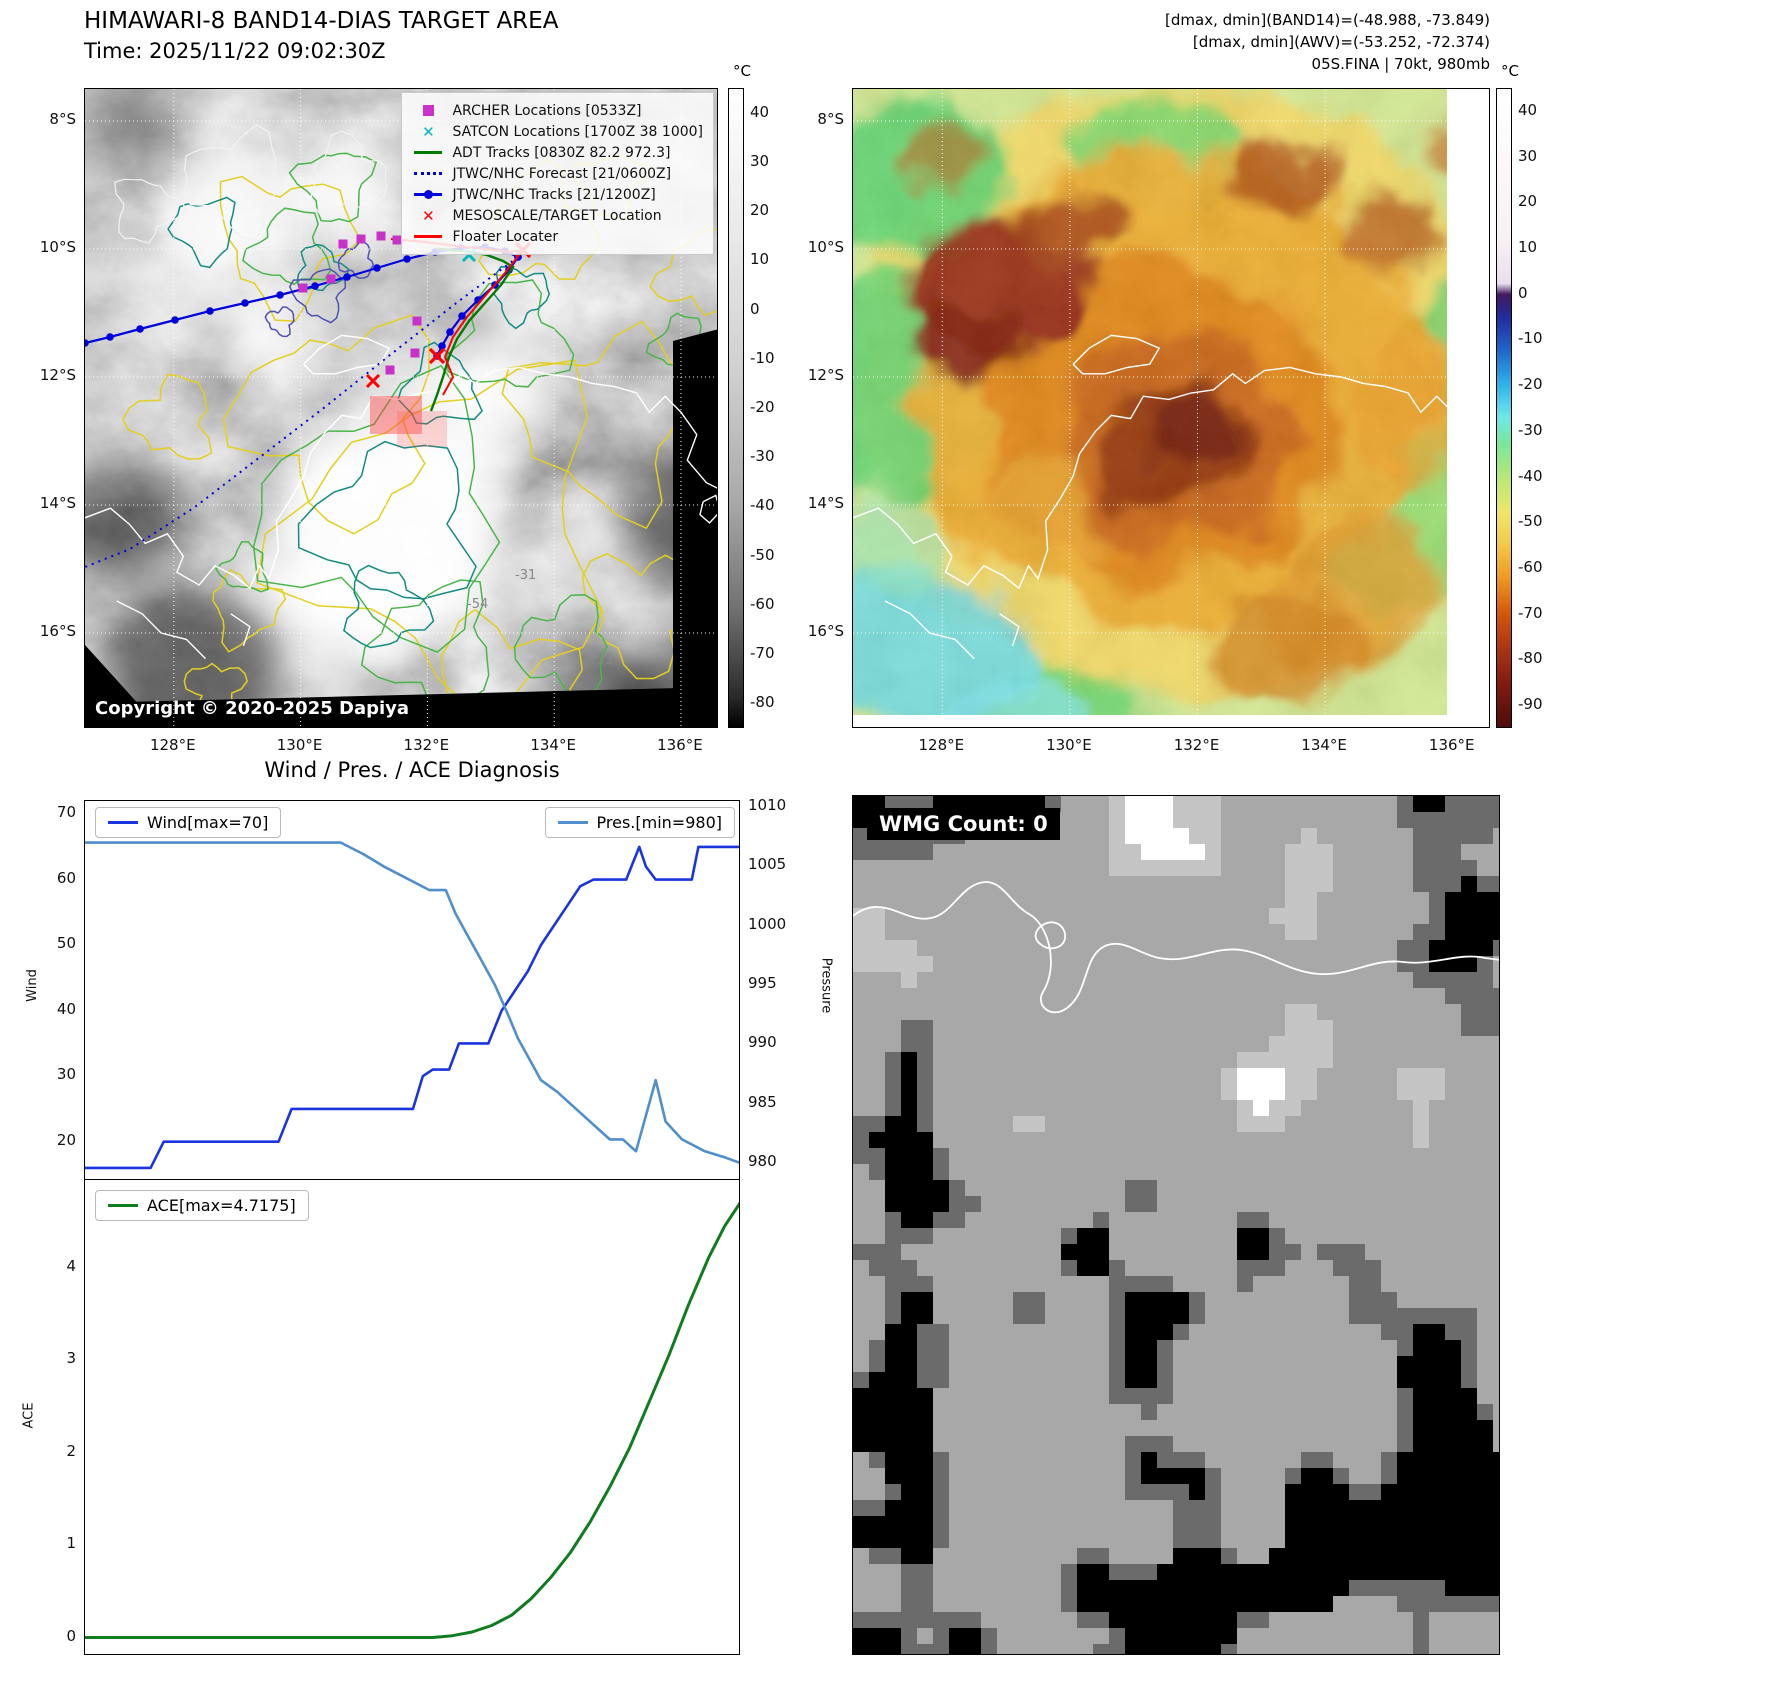  Describe the element at coordinates (762, 1042) in the screenshot. I see `pressure-tick-label: 990` at that location.